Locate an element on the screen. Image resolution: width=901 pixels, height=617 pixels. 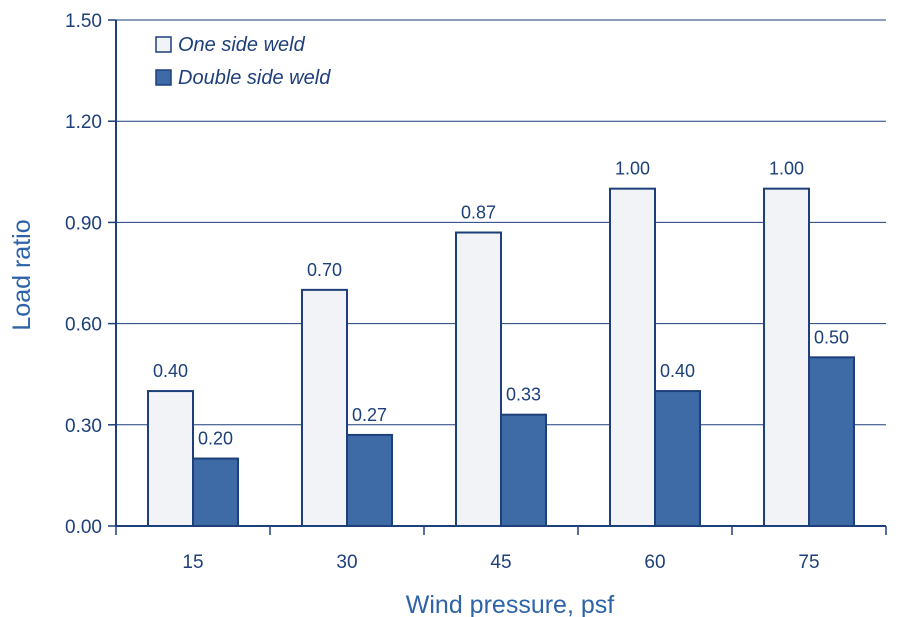
y-tick-label: 0.90 is located at coordinates (83, 223).